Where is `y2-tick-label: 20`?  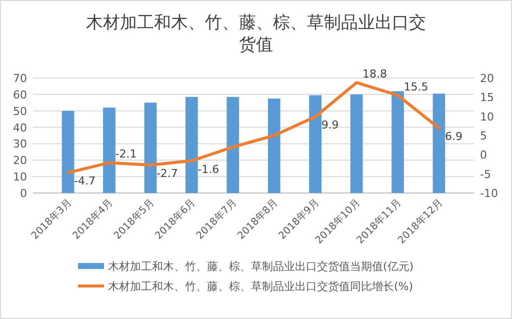
y2-tick-label: 20 is located at coordinates (487, 78).